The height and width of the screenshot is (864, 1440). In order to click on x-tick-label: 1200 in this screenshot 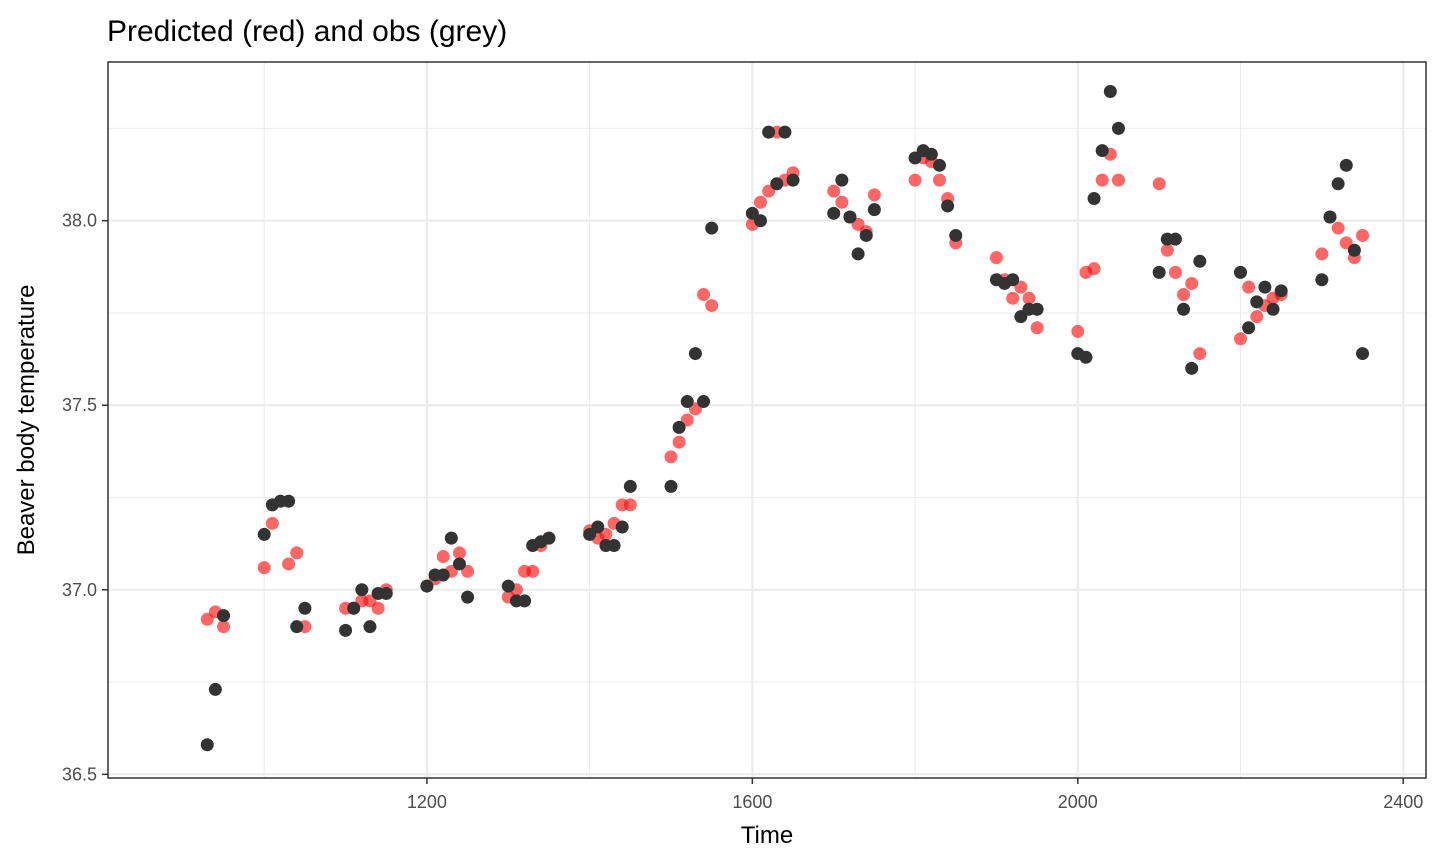, I will do `click(427, 802)`.